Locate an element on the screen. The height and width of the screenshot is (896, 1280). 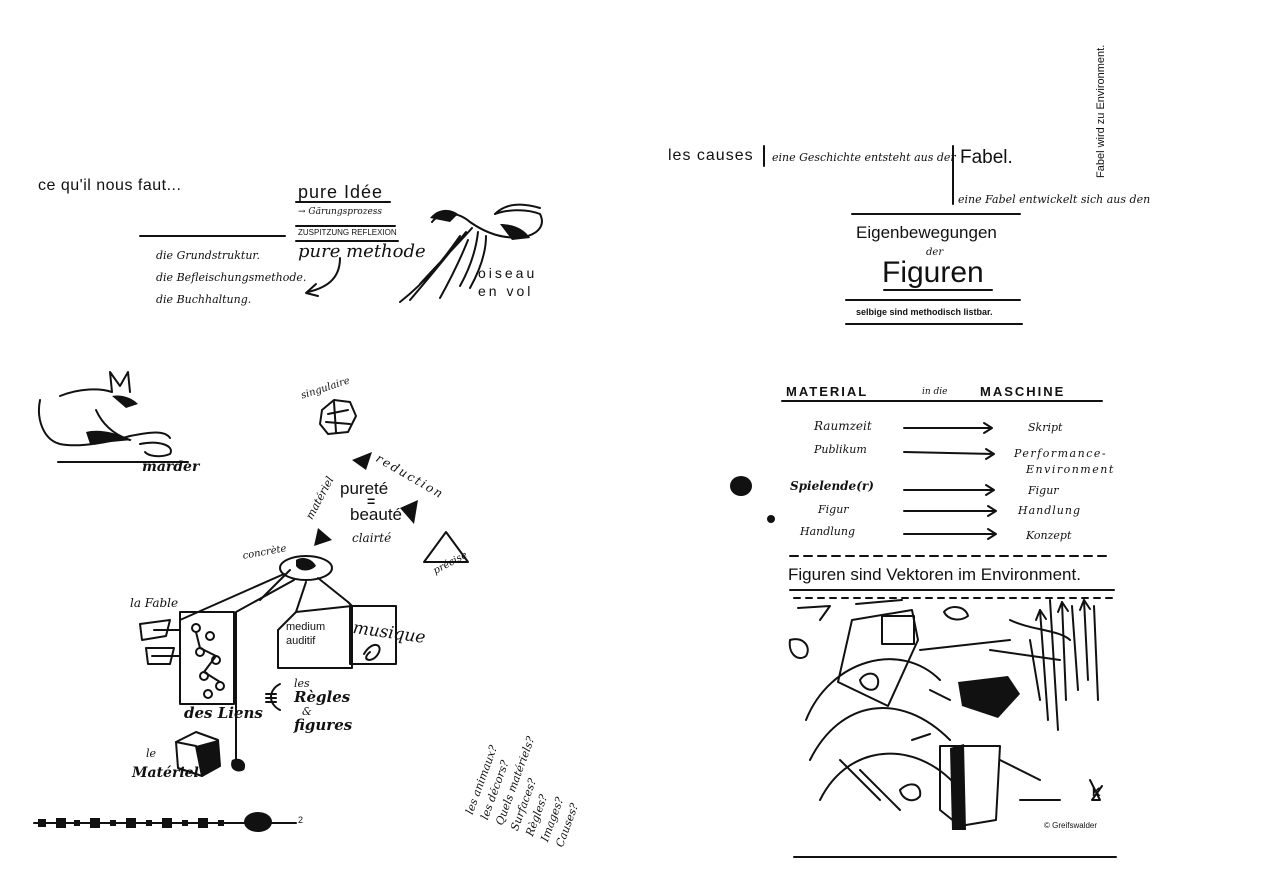
ink-blot-small is located at coordinates (771, 519).